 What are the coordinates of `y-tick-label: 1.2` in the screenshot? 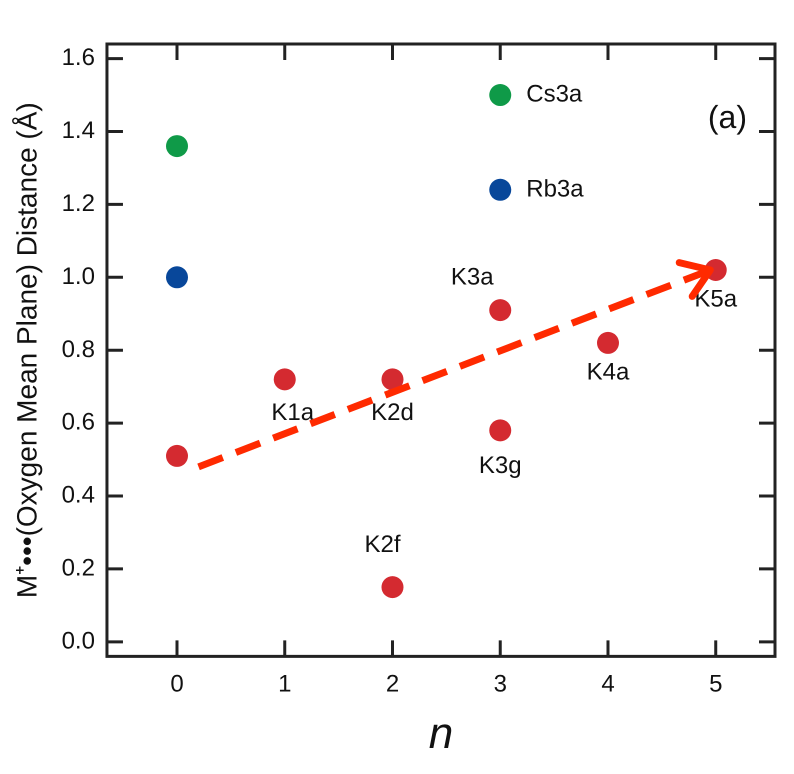 It's located at (78, 204).